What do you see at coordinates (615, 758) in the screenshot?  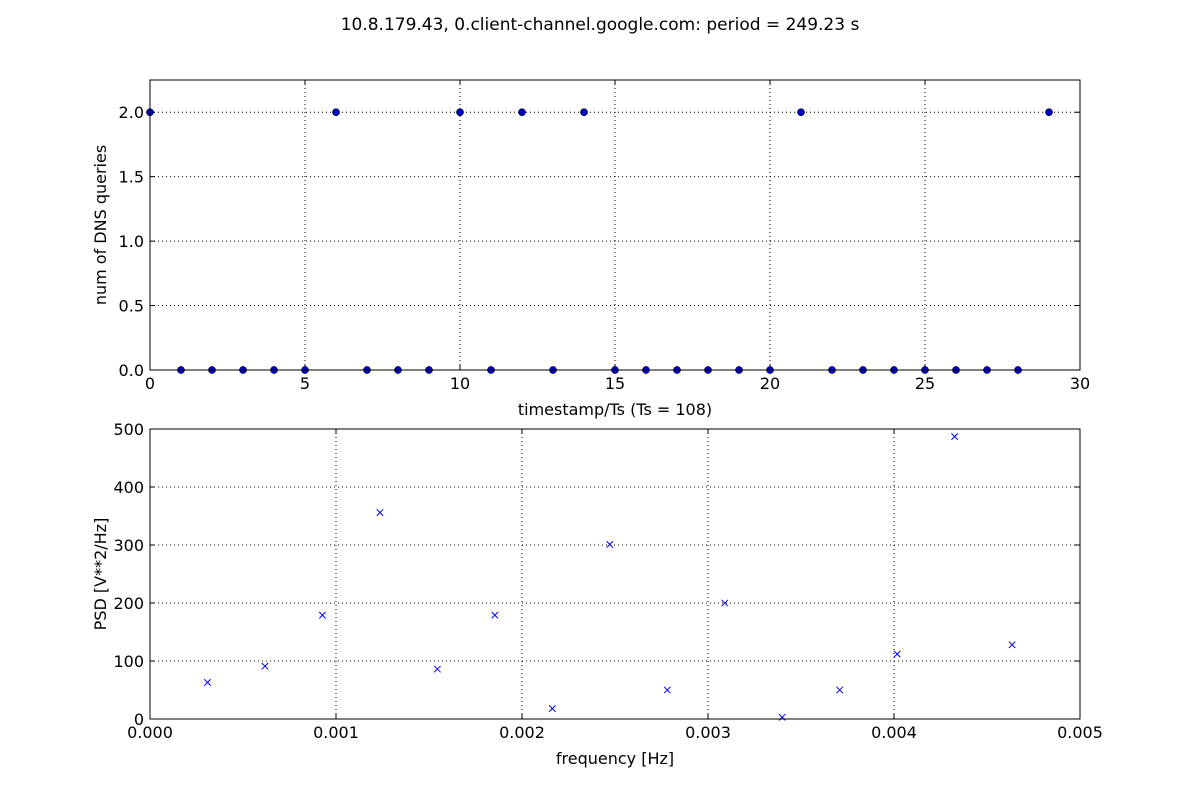 I see `x-axis-label: frequency [Hz]` at bounding box center [615, 758].